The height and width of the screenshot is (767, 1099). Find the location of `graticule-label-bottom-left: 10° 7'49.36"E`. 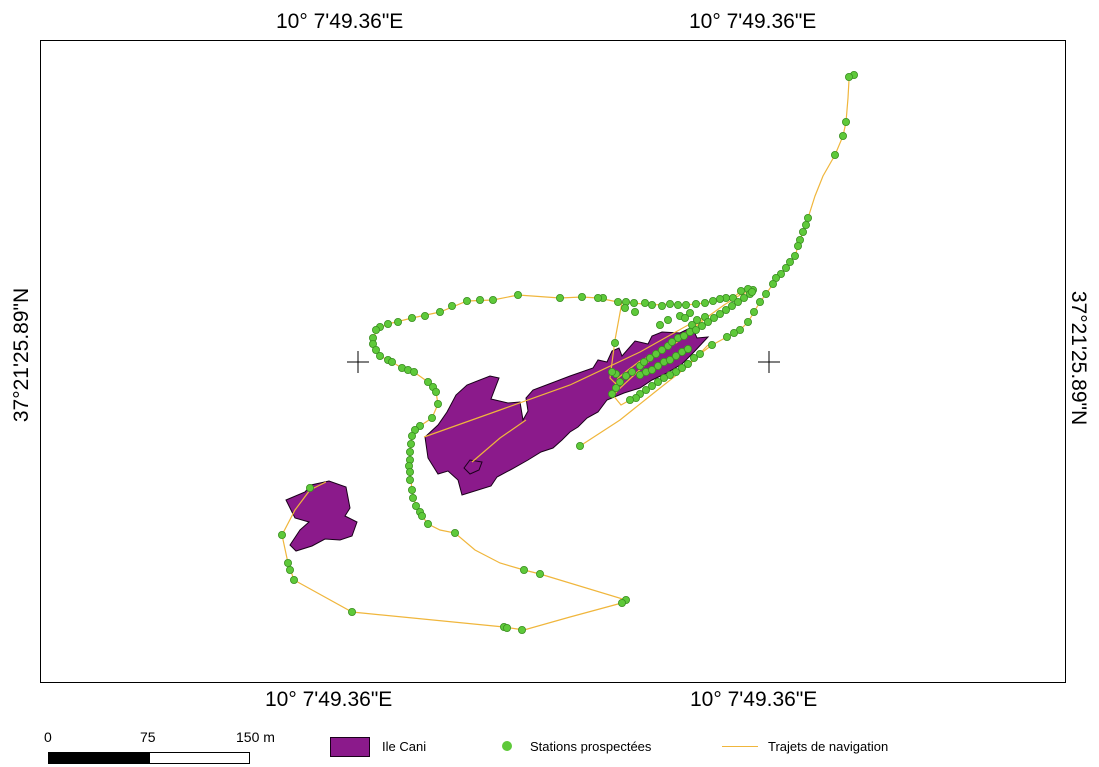

graticule-label-bottom-left: 10° 7'49.36"E is located at coordinates (329, 699).